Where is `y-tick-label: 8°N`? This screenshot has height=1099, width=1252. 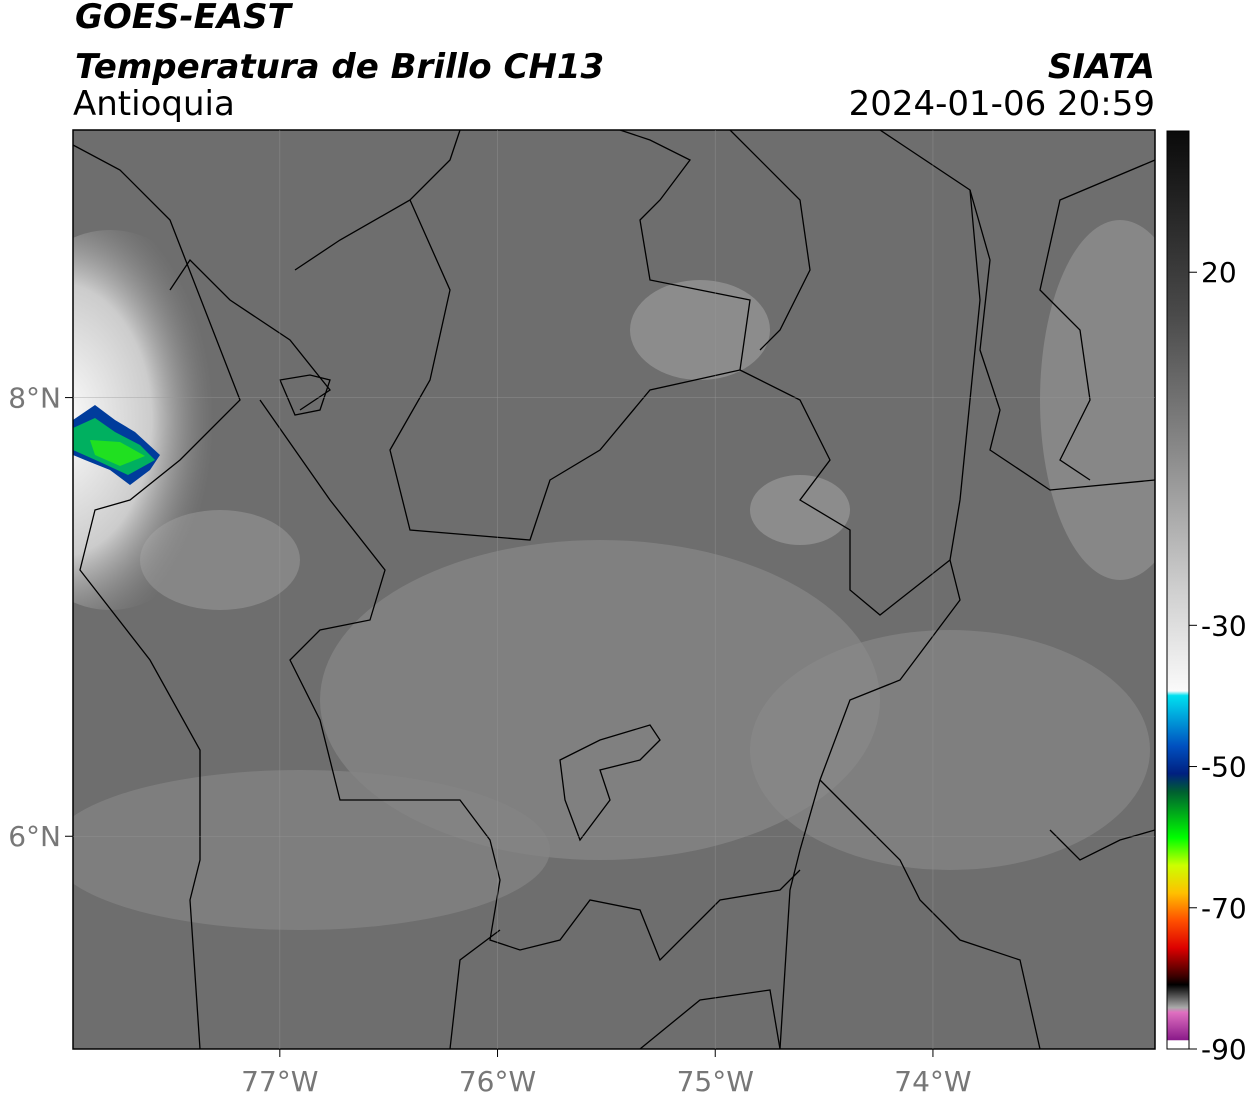
y-tick-label: 8°N is located at coordinates (34, 398).